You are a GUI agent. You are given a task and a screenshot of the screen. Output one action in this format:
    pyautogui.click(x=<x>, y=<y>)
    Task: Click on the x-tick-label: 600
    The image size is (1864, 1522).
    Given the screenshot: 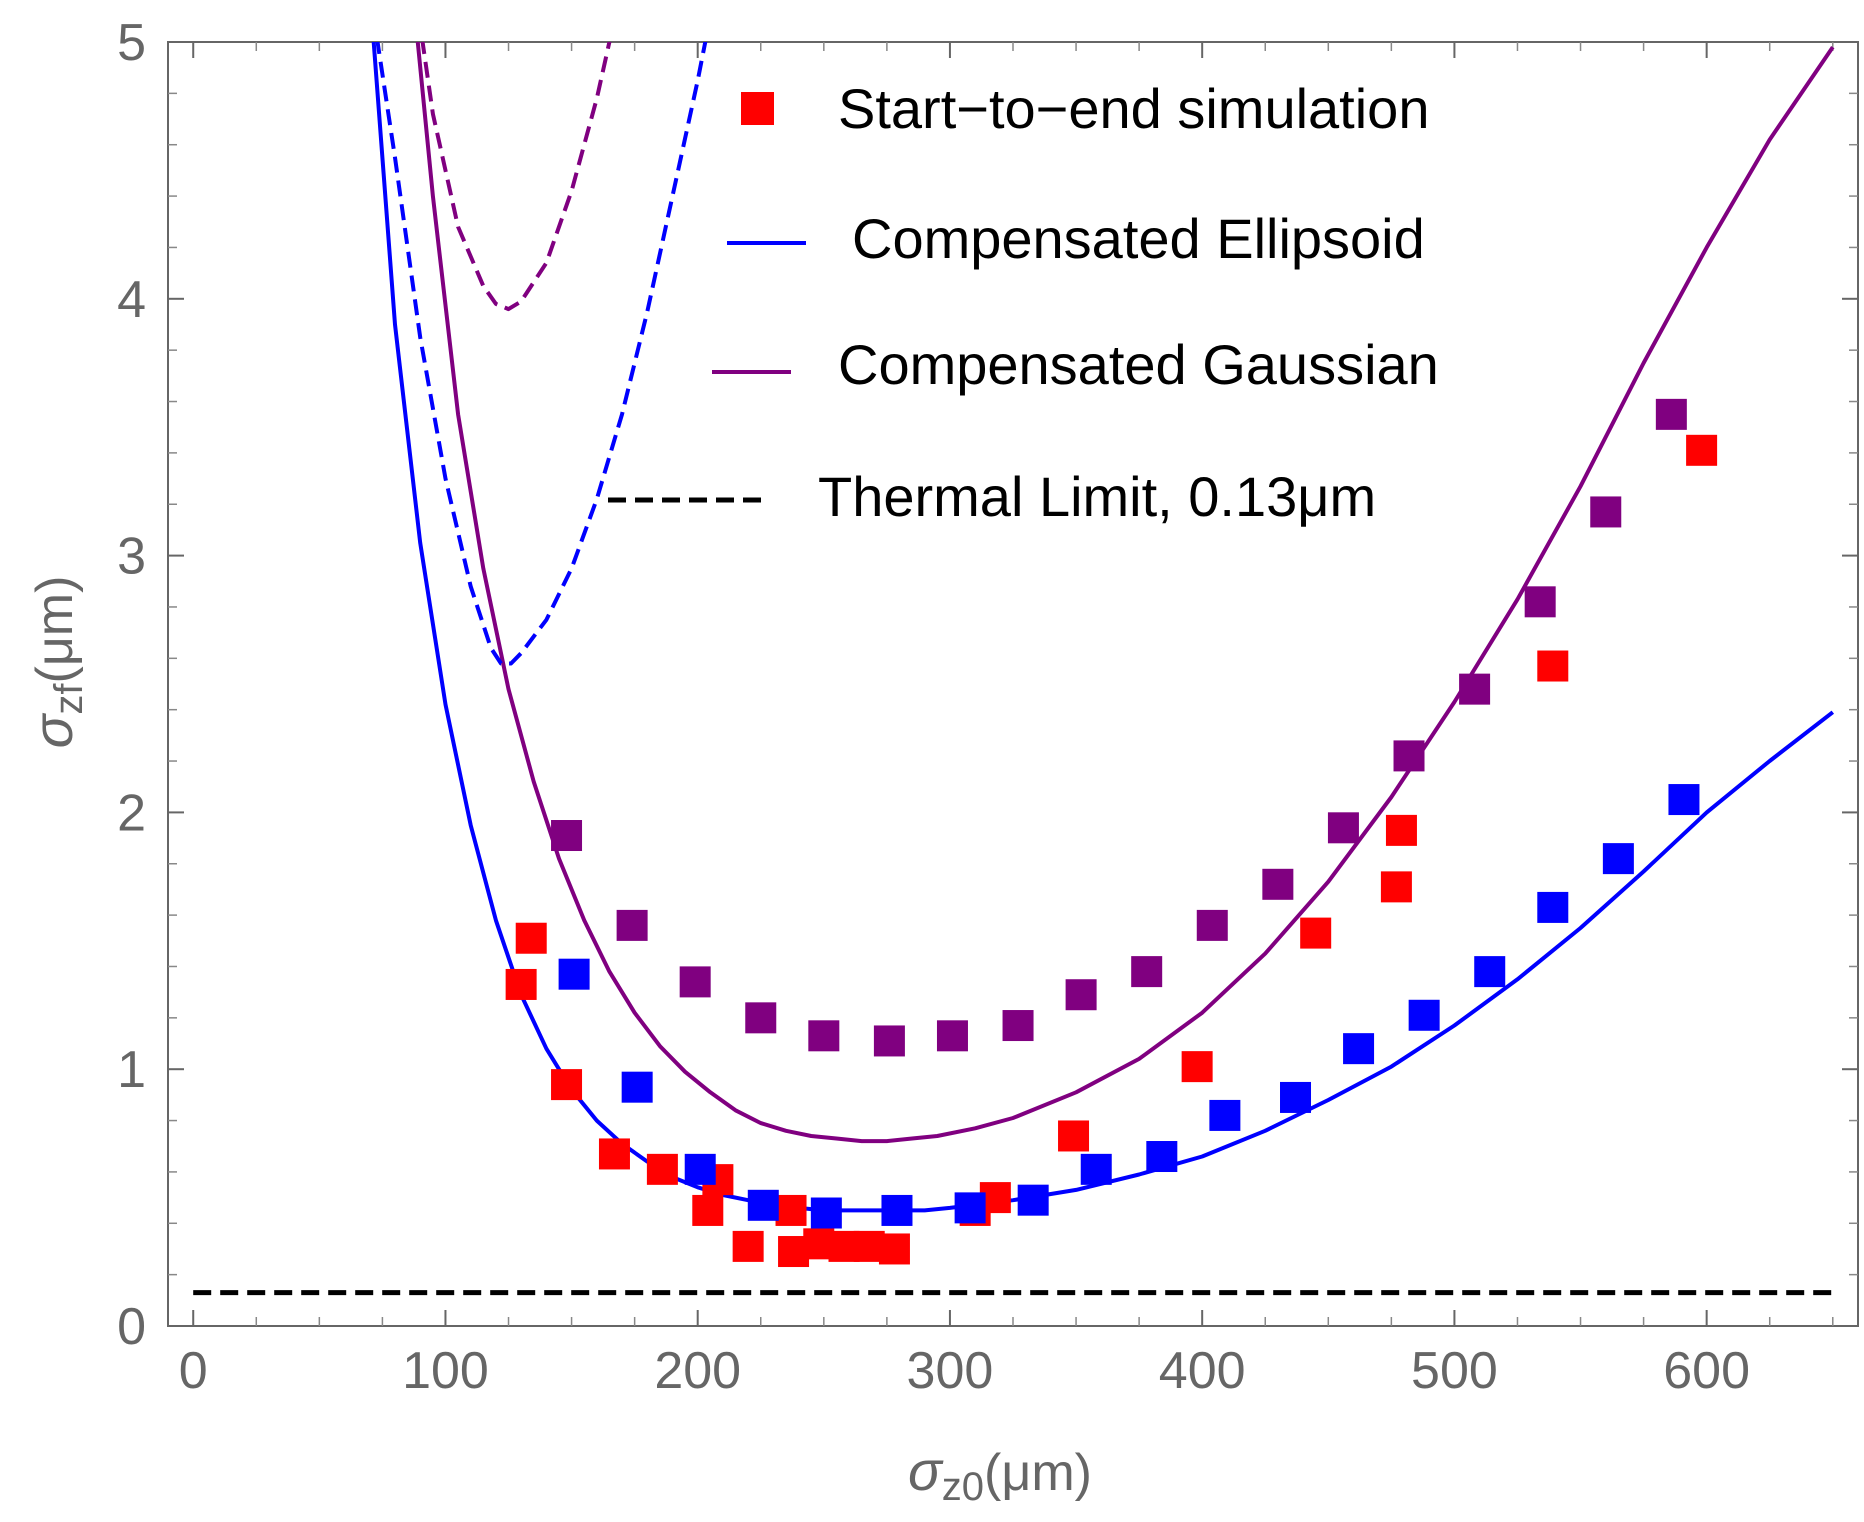 What is the action you would take?
    pyautogui.click(x=1706, y=1371)
    